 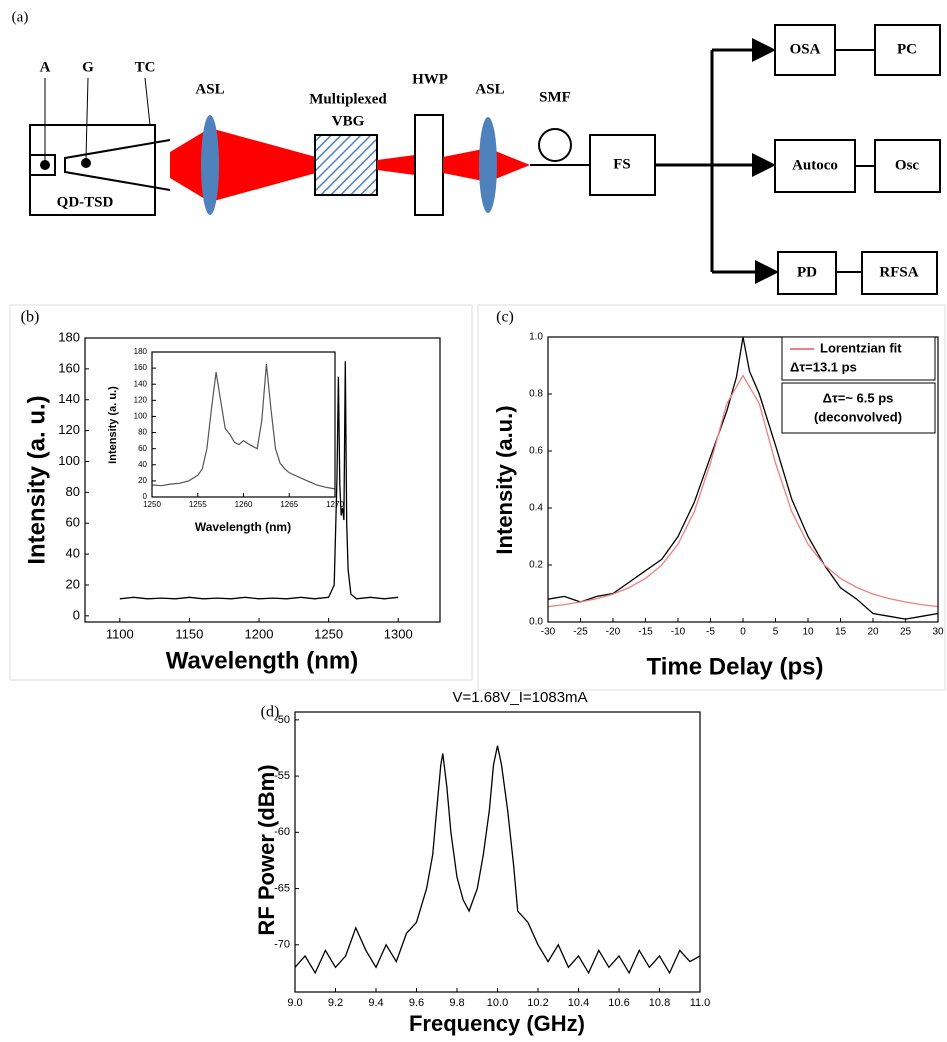 I want to click on legend-box, so click(x=858, y=358).